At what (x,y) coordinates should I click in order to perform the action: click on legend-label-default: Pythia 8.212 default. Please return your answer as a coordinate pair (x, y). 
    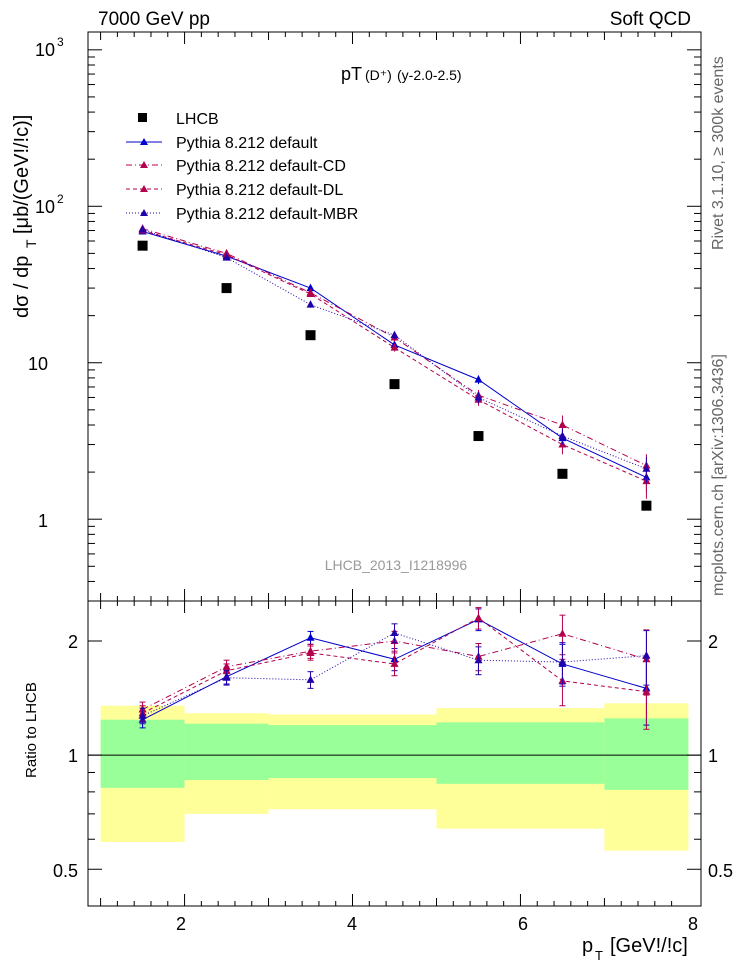
    Looking at the image, I should click on (247, 143).